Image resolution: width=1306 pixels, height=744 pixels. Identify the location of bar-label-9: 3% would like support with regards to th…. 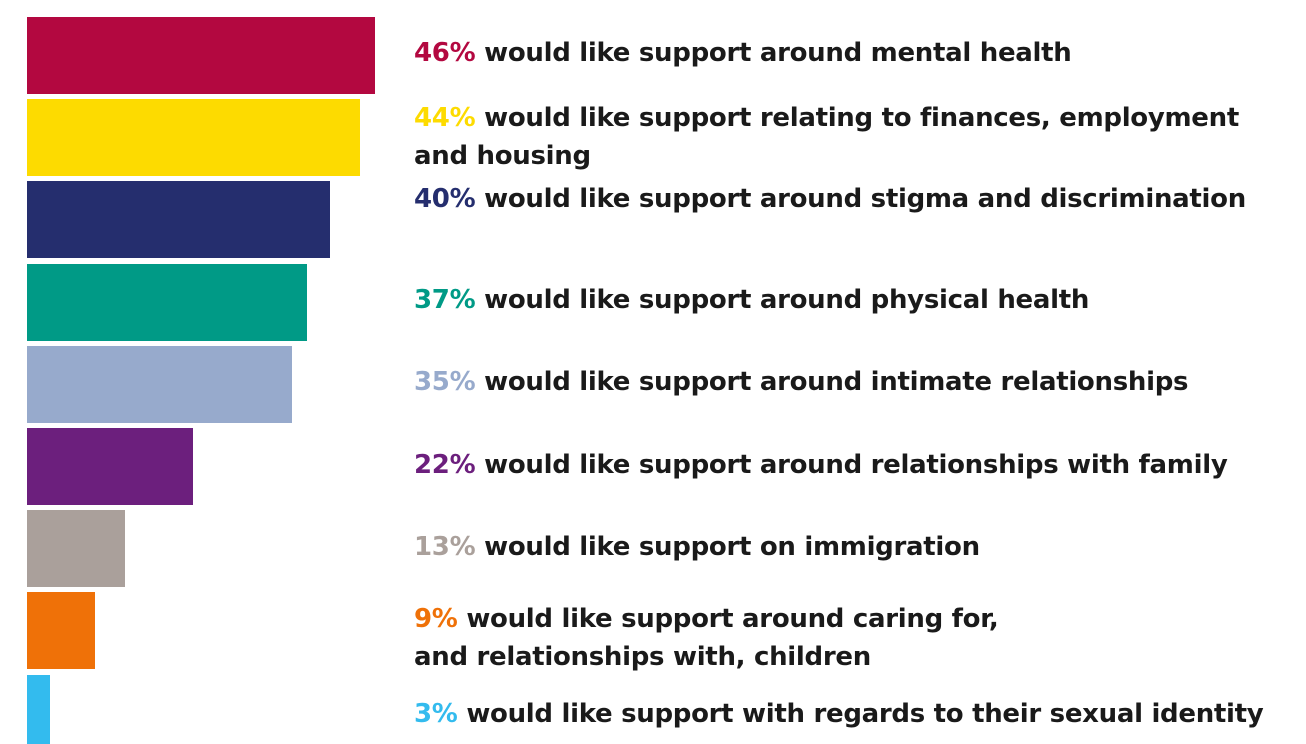
(860, 714).